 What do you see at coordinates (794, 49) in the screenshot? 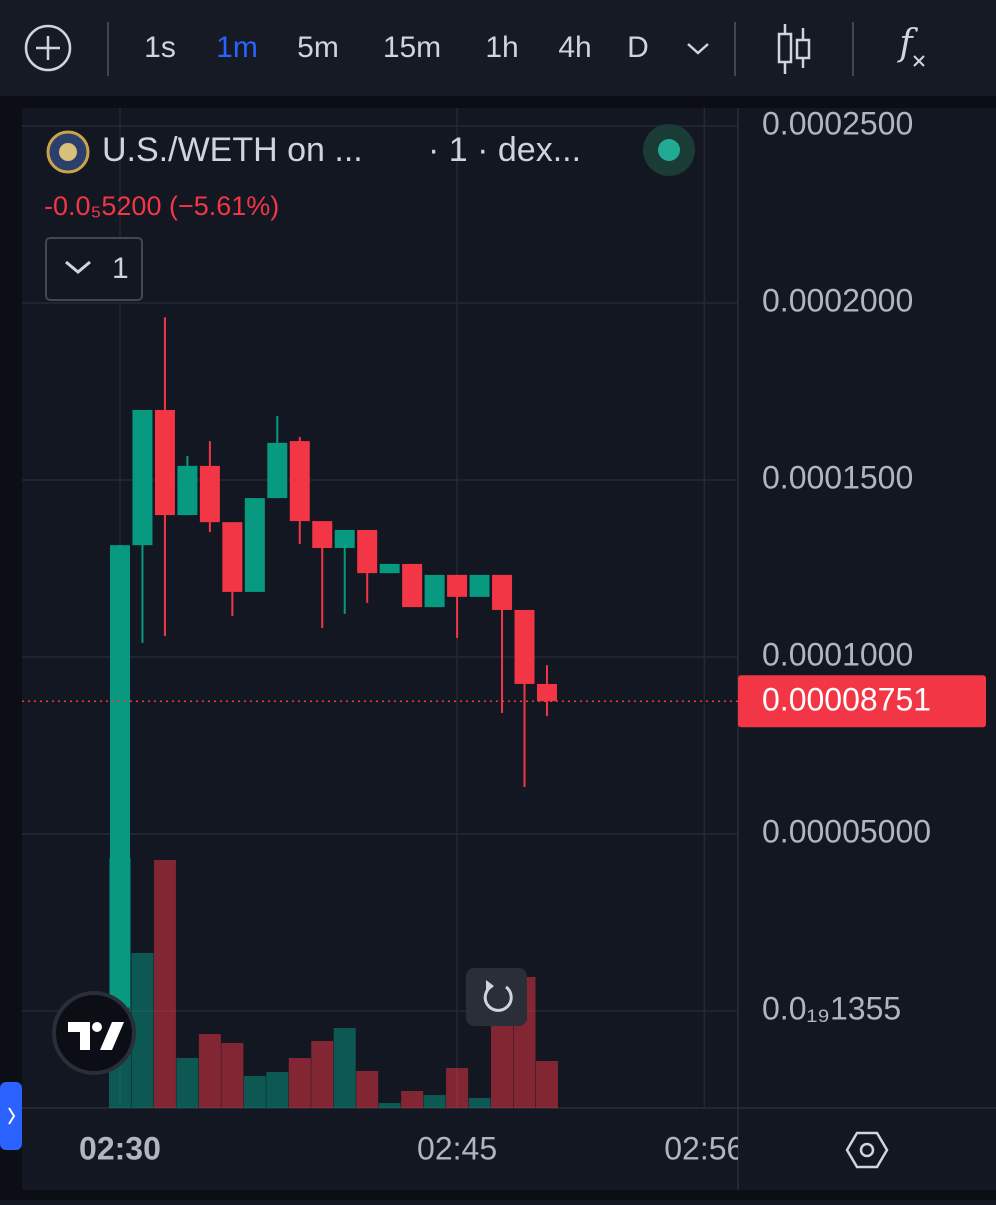
I see `chart-type-button` at bounding box center [794, 49].